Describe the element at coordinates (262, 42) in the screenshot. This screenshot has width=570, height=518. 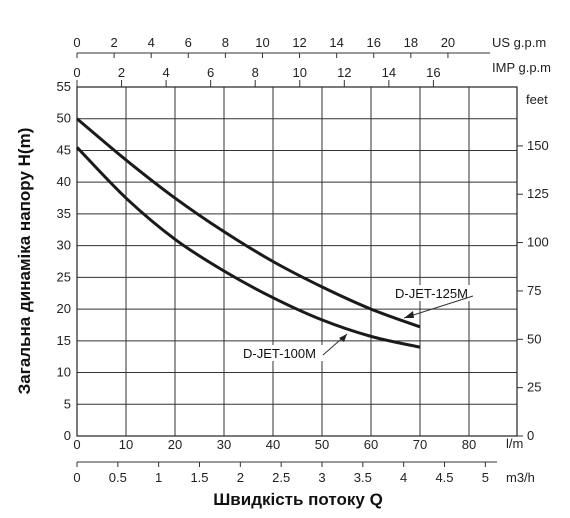
I see `us-gpm-tick-label: 10` at that location.